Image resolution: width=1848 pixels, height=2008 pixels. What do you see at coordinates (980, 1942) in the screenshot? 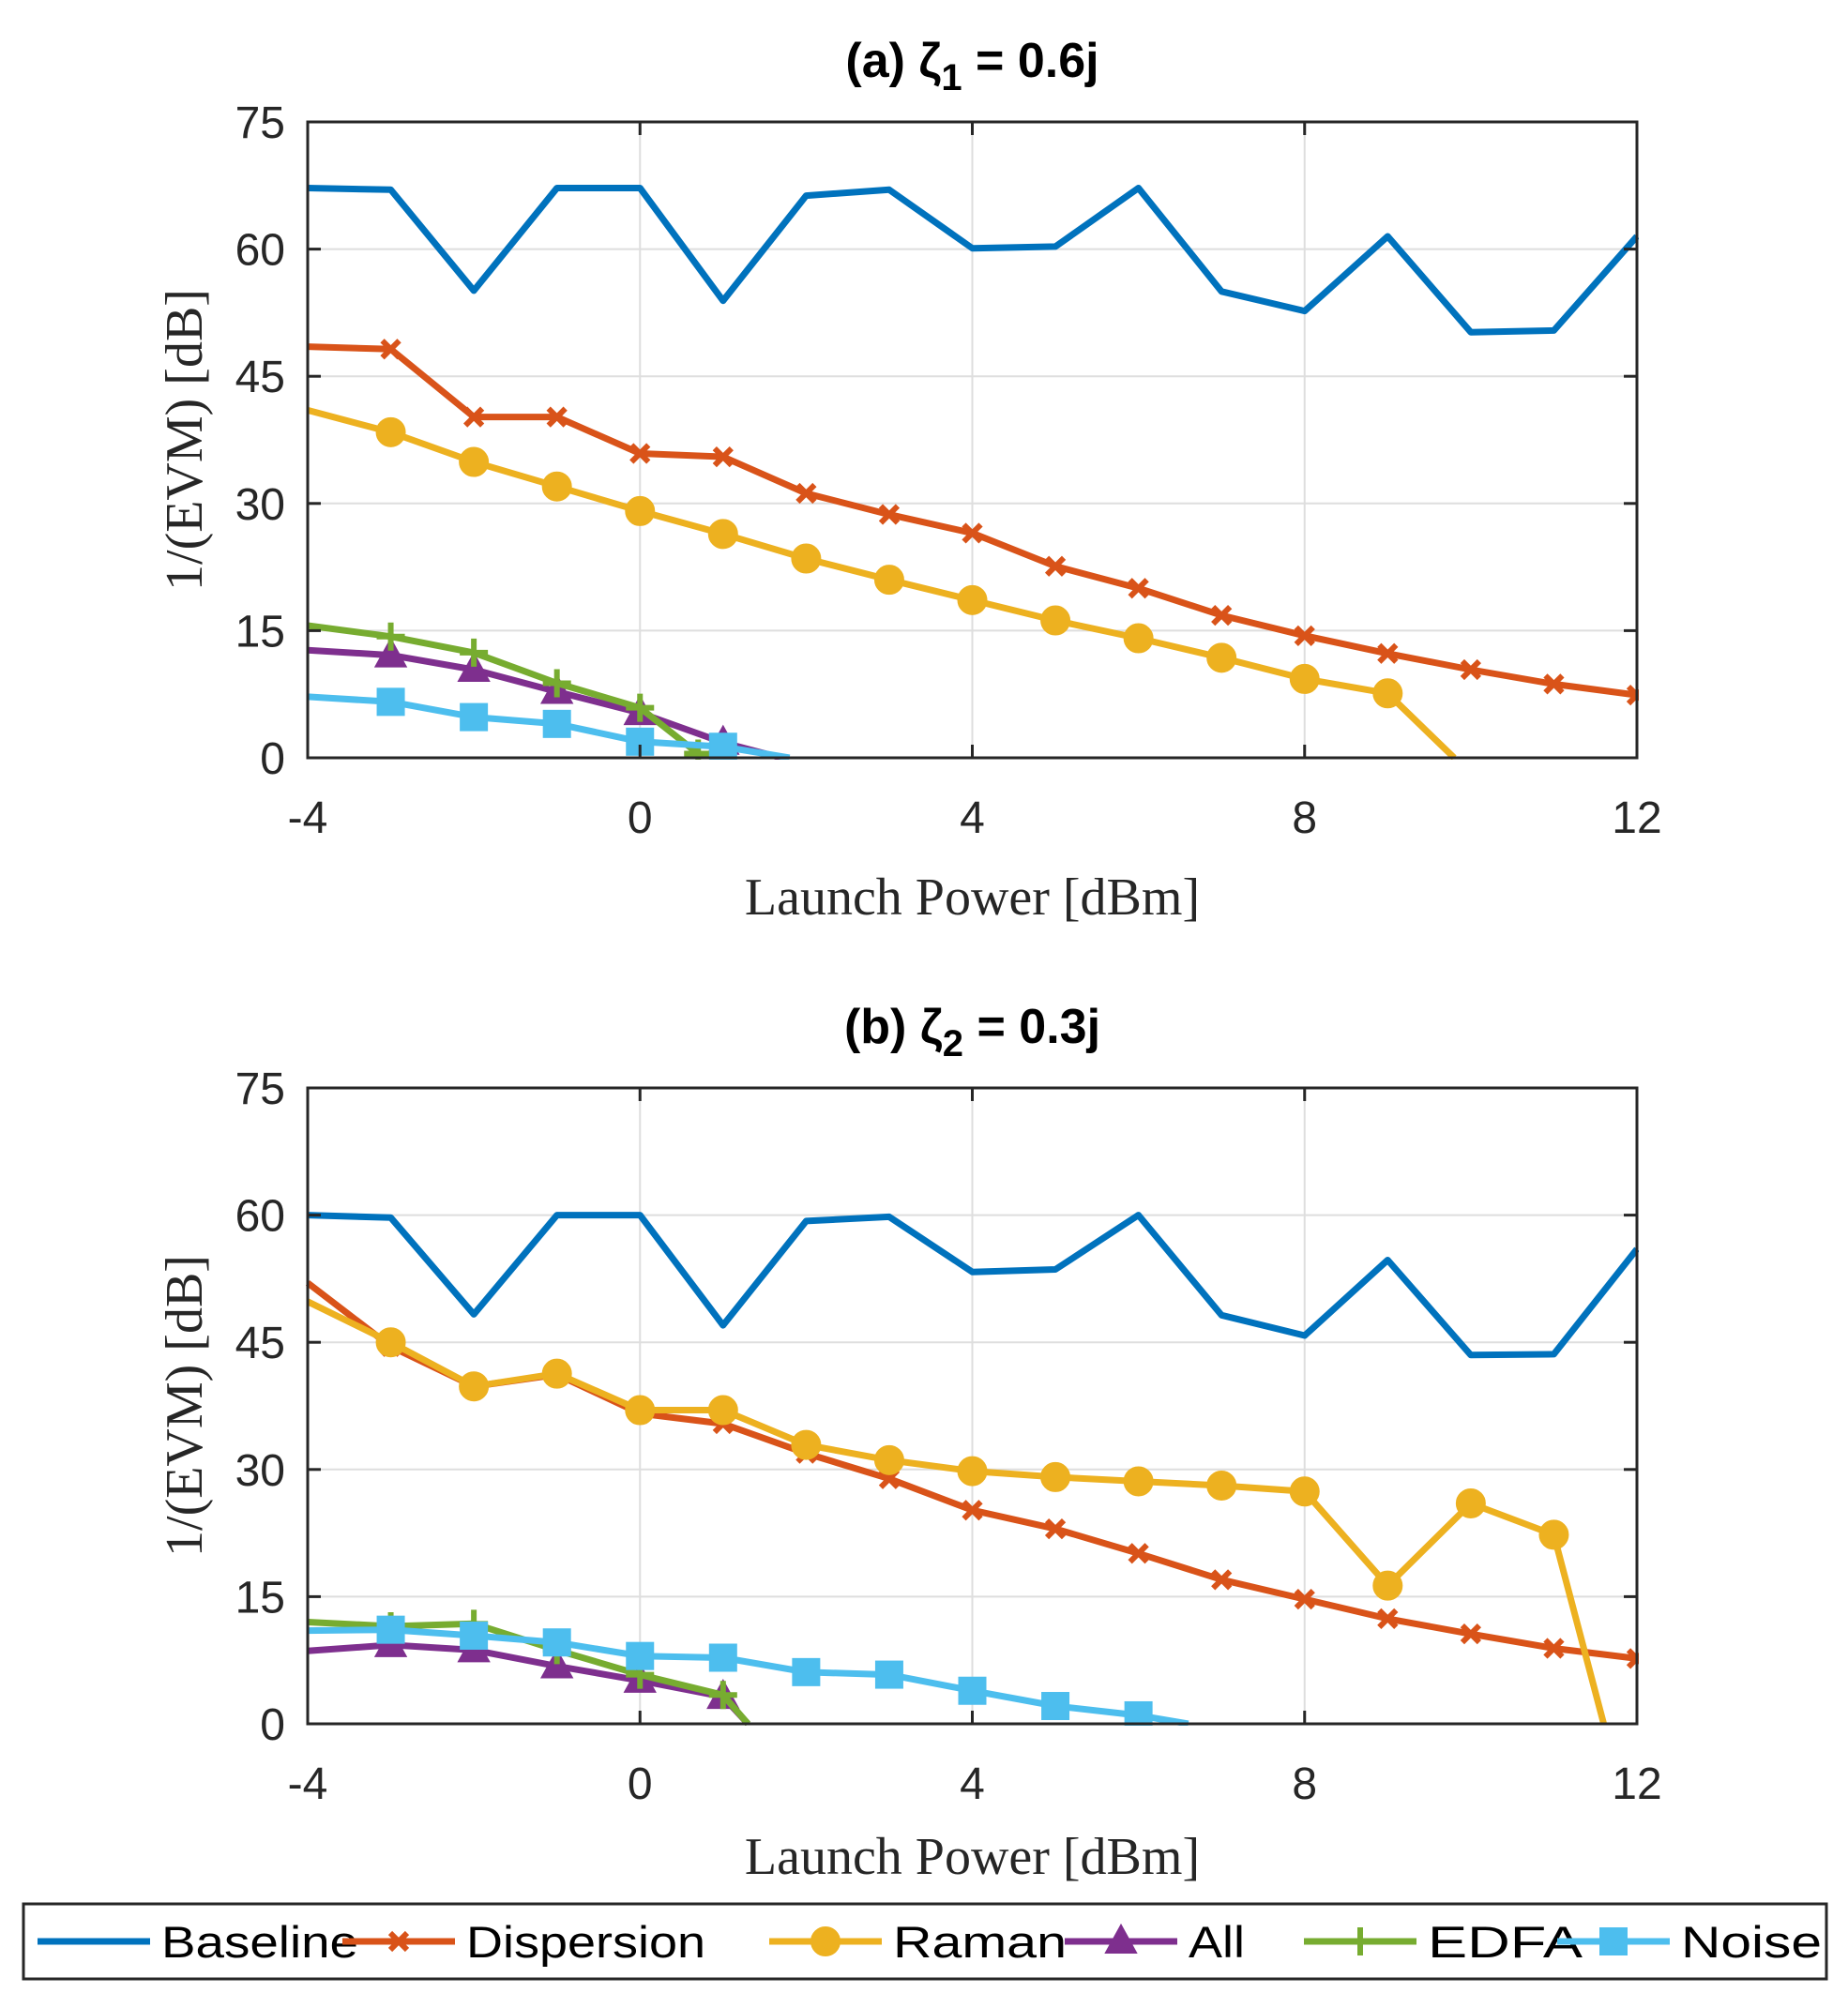
I see `legend-label-raman: Raman` at bounding box center [980, 1942].